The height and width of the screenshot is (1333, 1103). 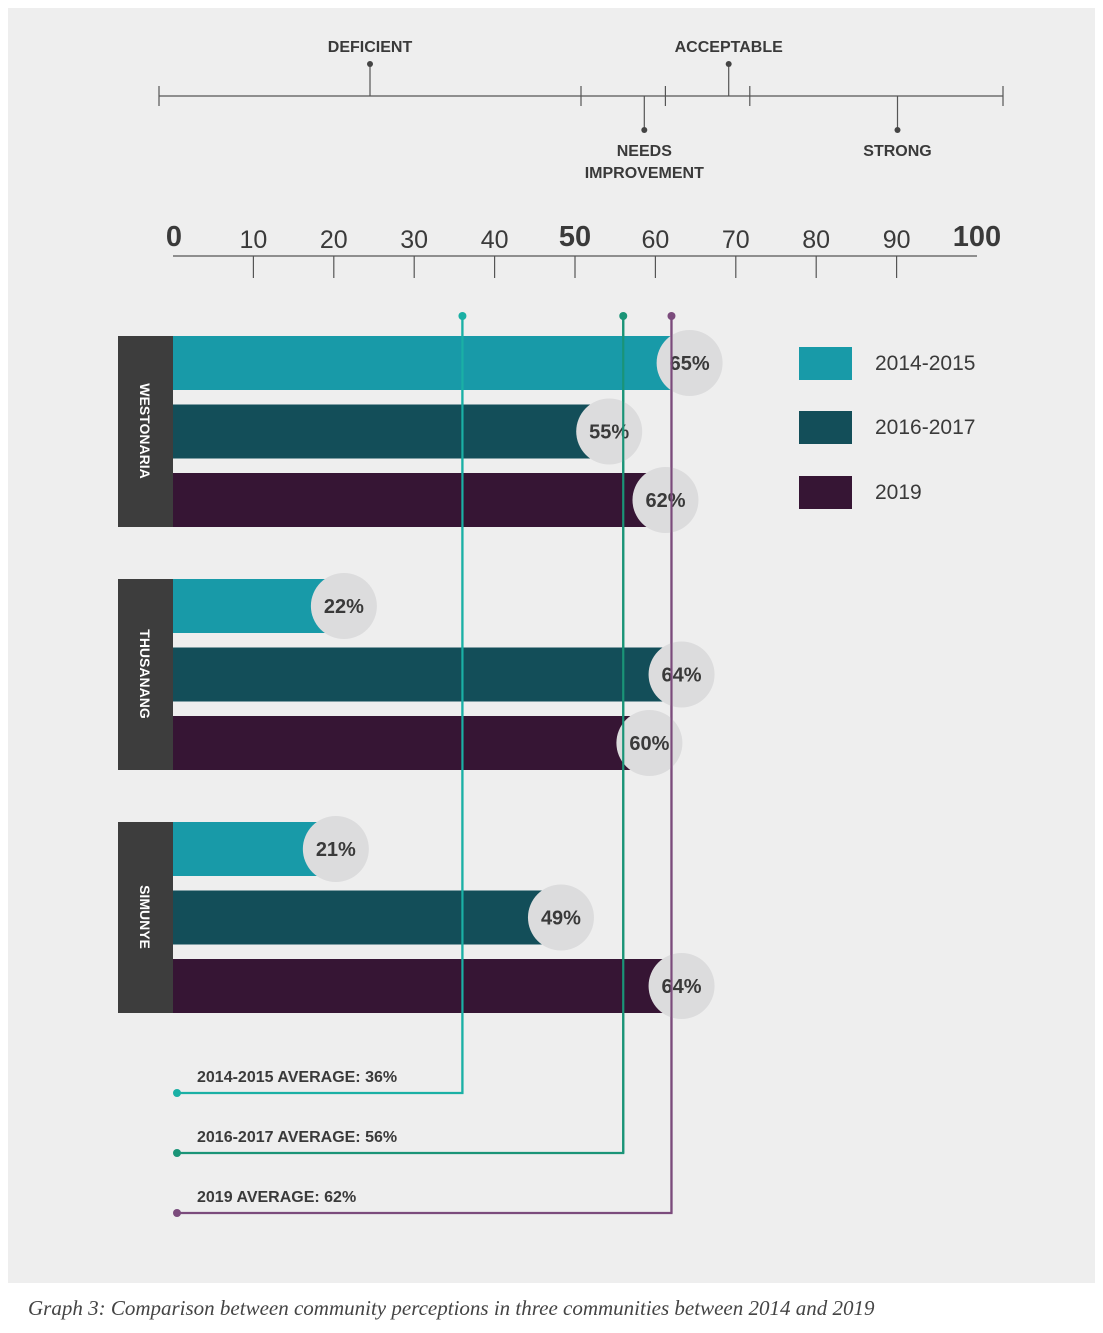 I want to click on legend-swatch-2019, so click(x=825, y=492).